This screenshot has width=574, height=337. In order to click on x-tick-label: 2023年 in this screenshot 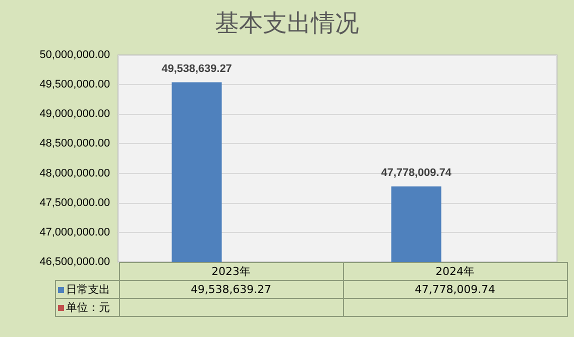, I will do `click(231, 271)`.